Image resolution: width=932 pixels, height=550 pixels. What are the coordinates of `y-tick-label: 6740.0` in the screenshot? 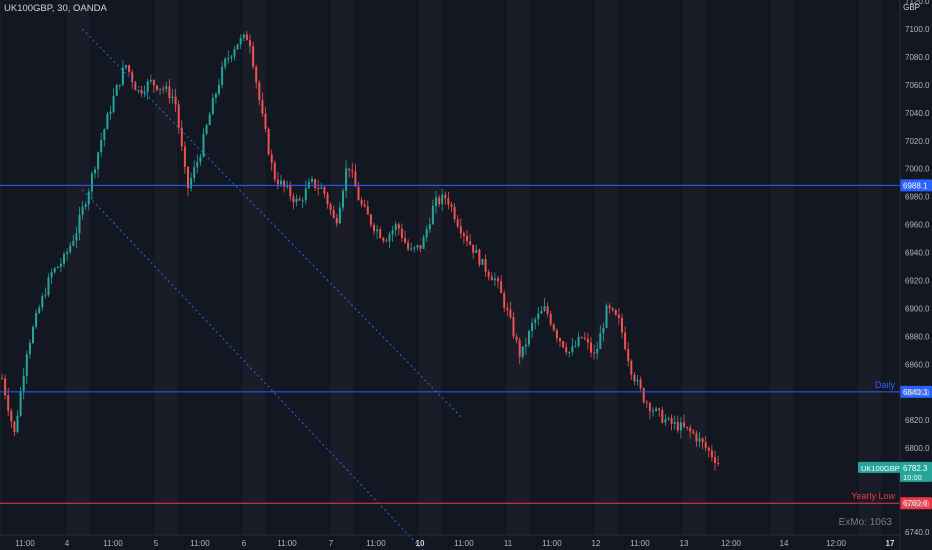 It's located at (917, 532).